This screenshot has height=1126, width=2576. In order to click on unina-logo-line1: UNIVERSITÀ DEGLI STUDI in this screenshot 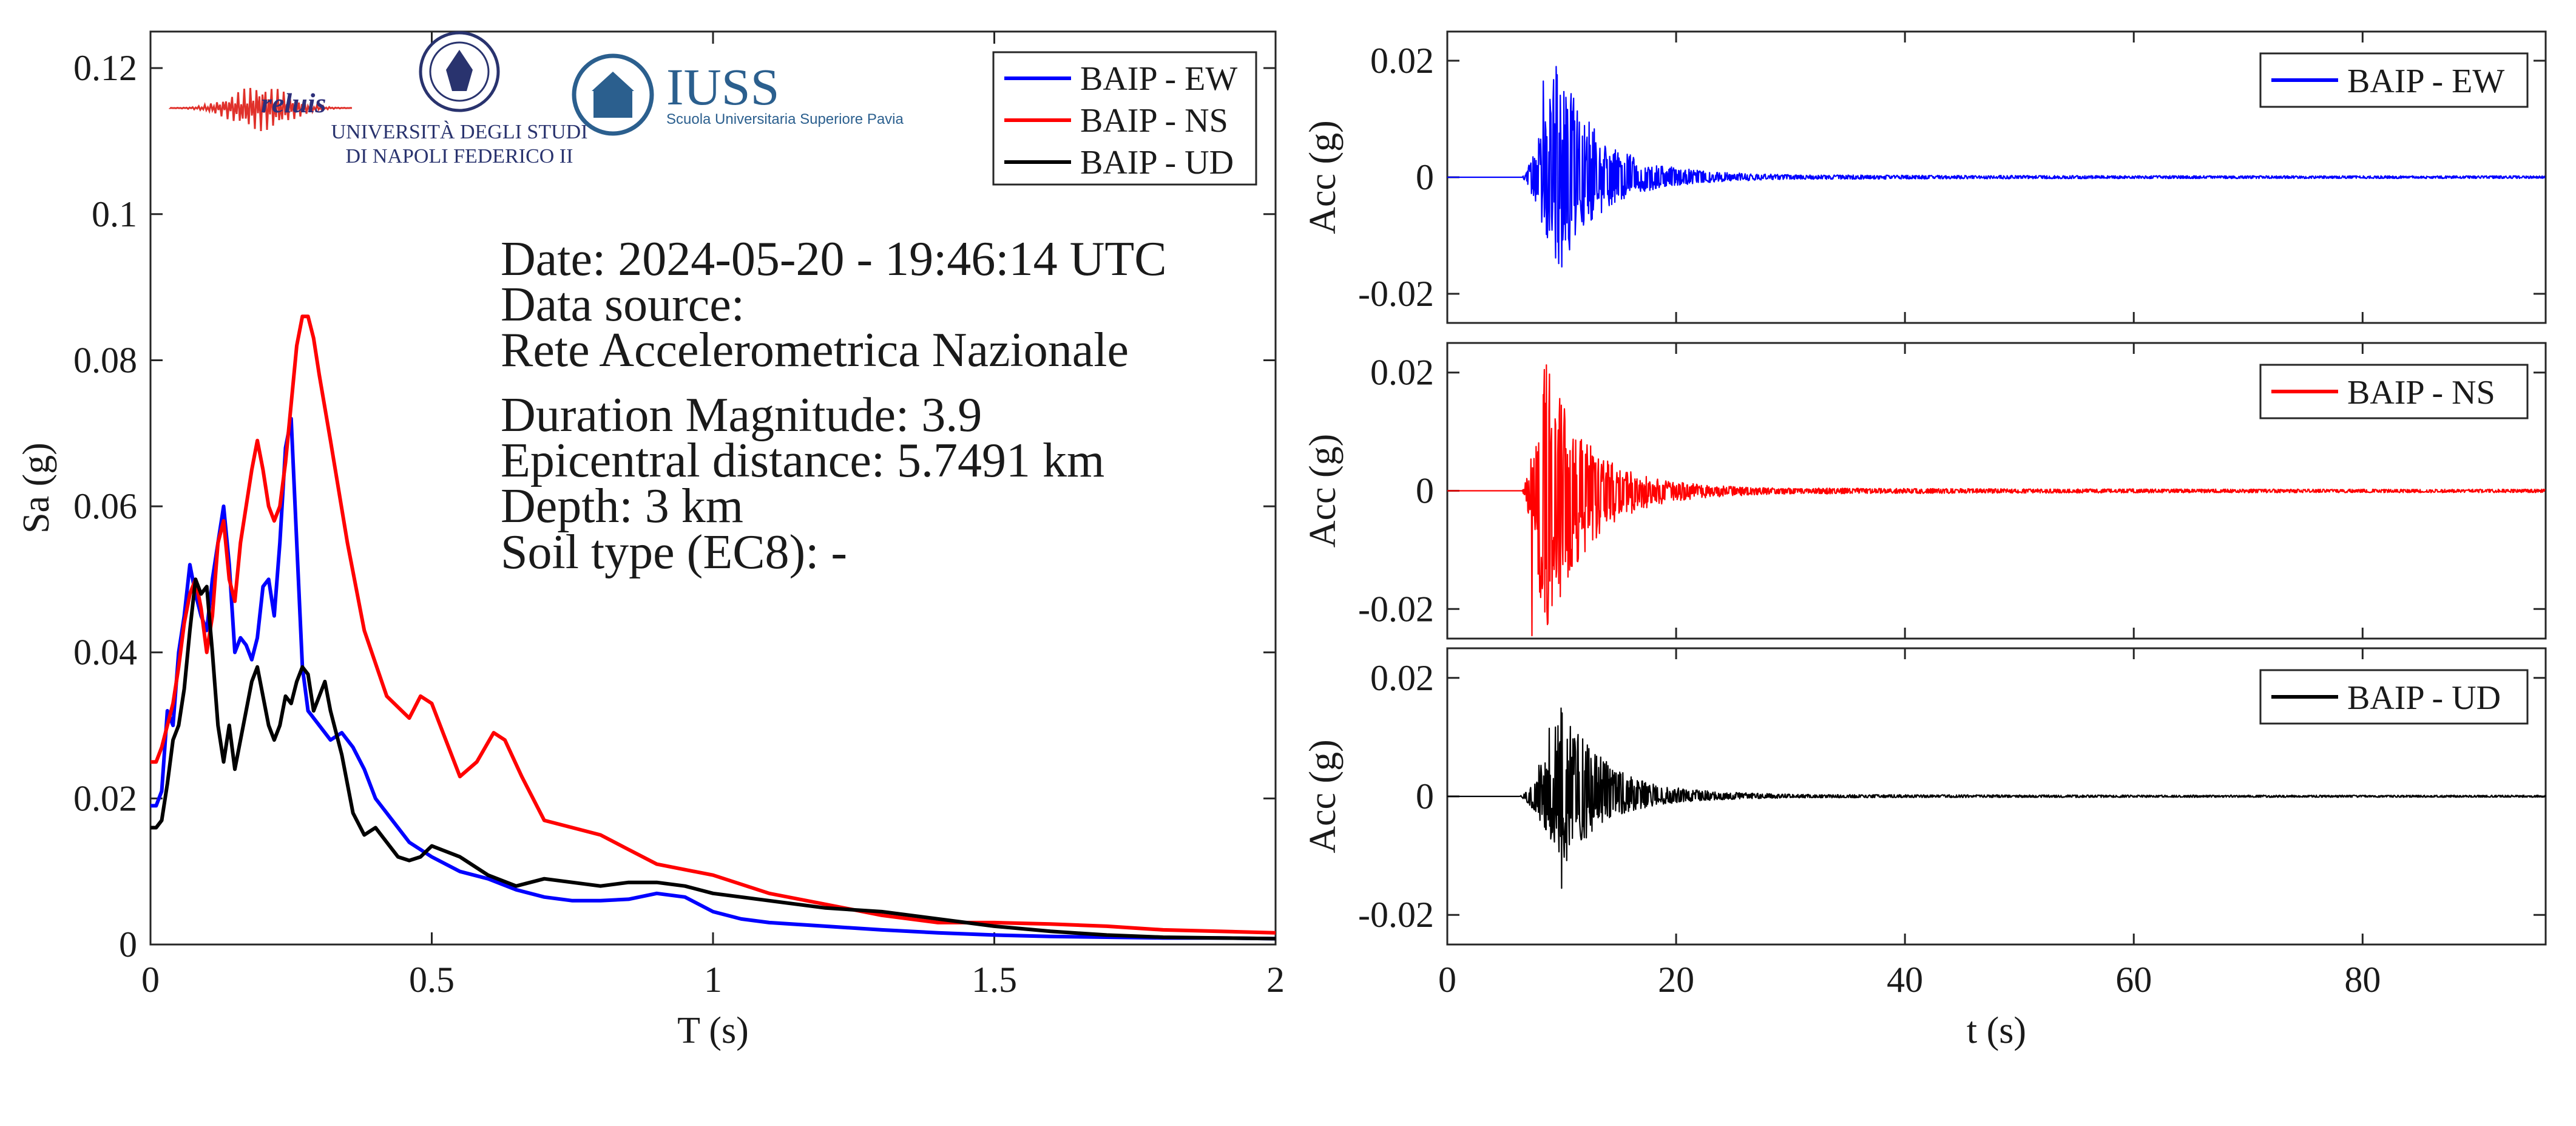, I will do `click(459, 132)`.